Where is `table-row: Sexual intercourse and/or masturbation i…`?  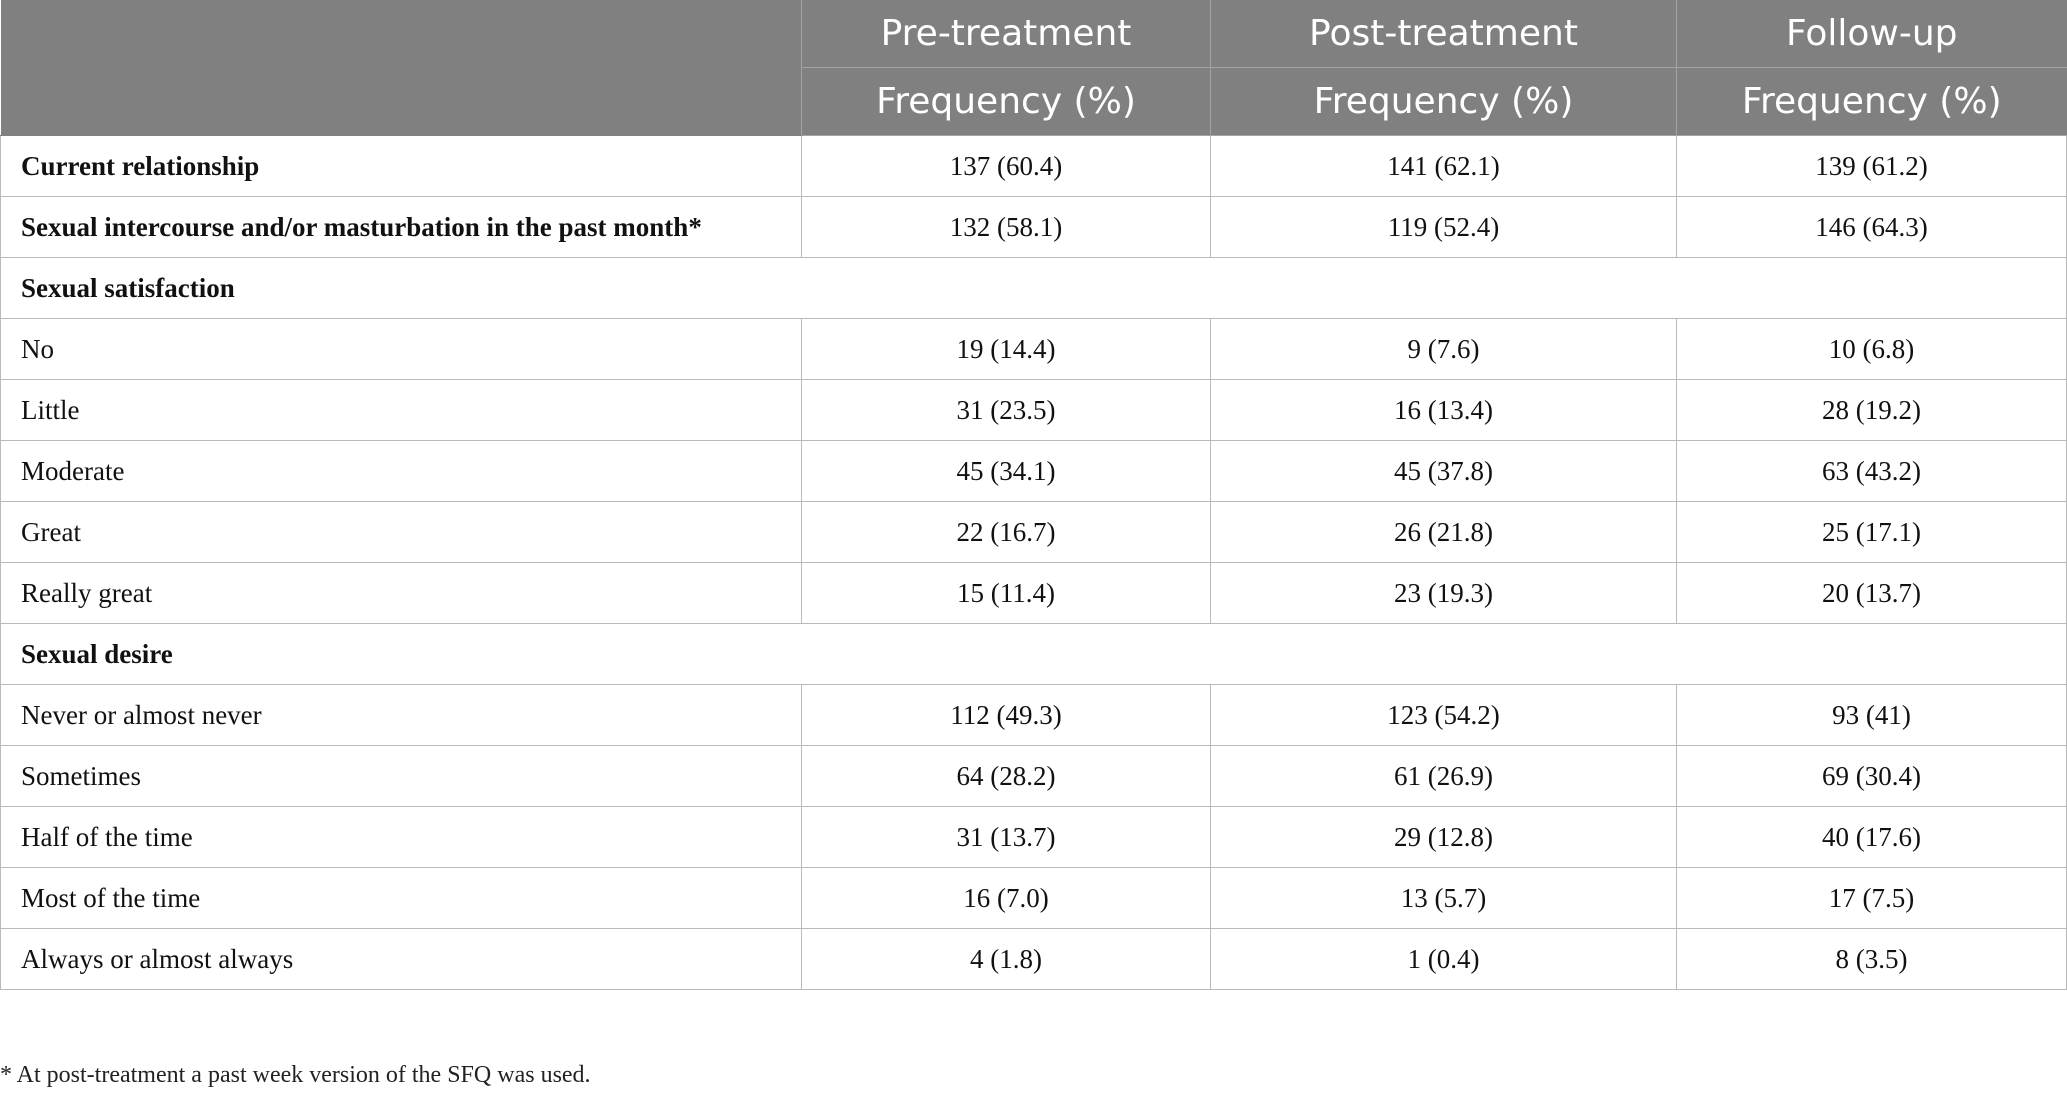 table-row: Sexual intercourse and/or masturbation i… is located at coordinates (1033, 227).